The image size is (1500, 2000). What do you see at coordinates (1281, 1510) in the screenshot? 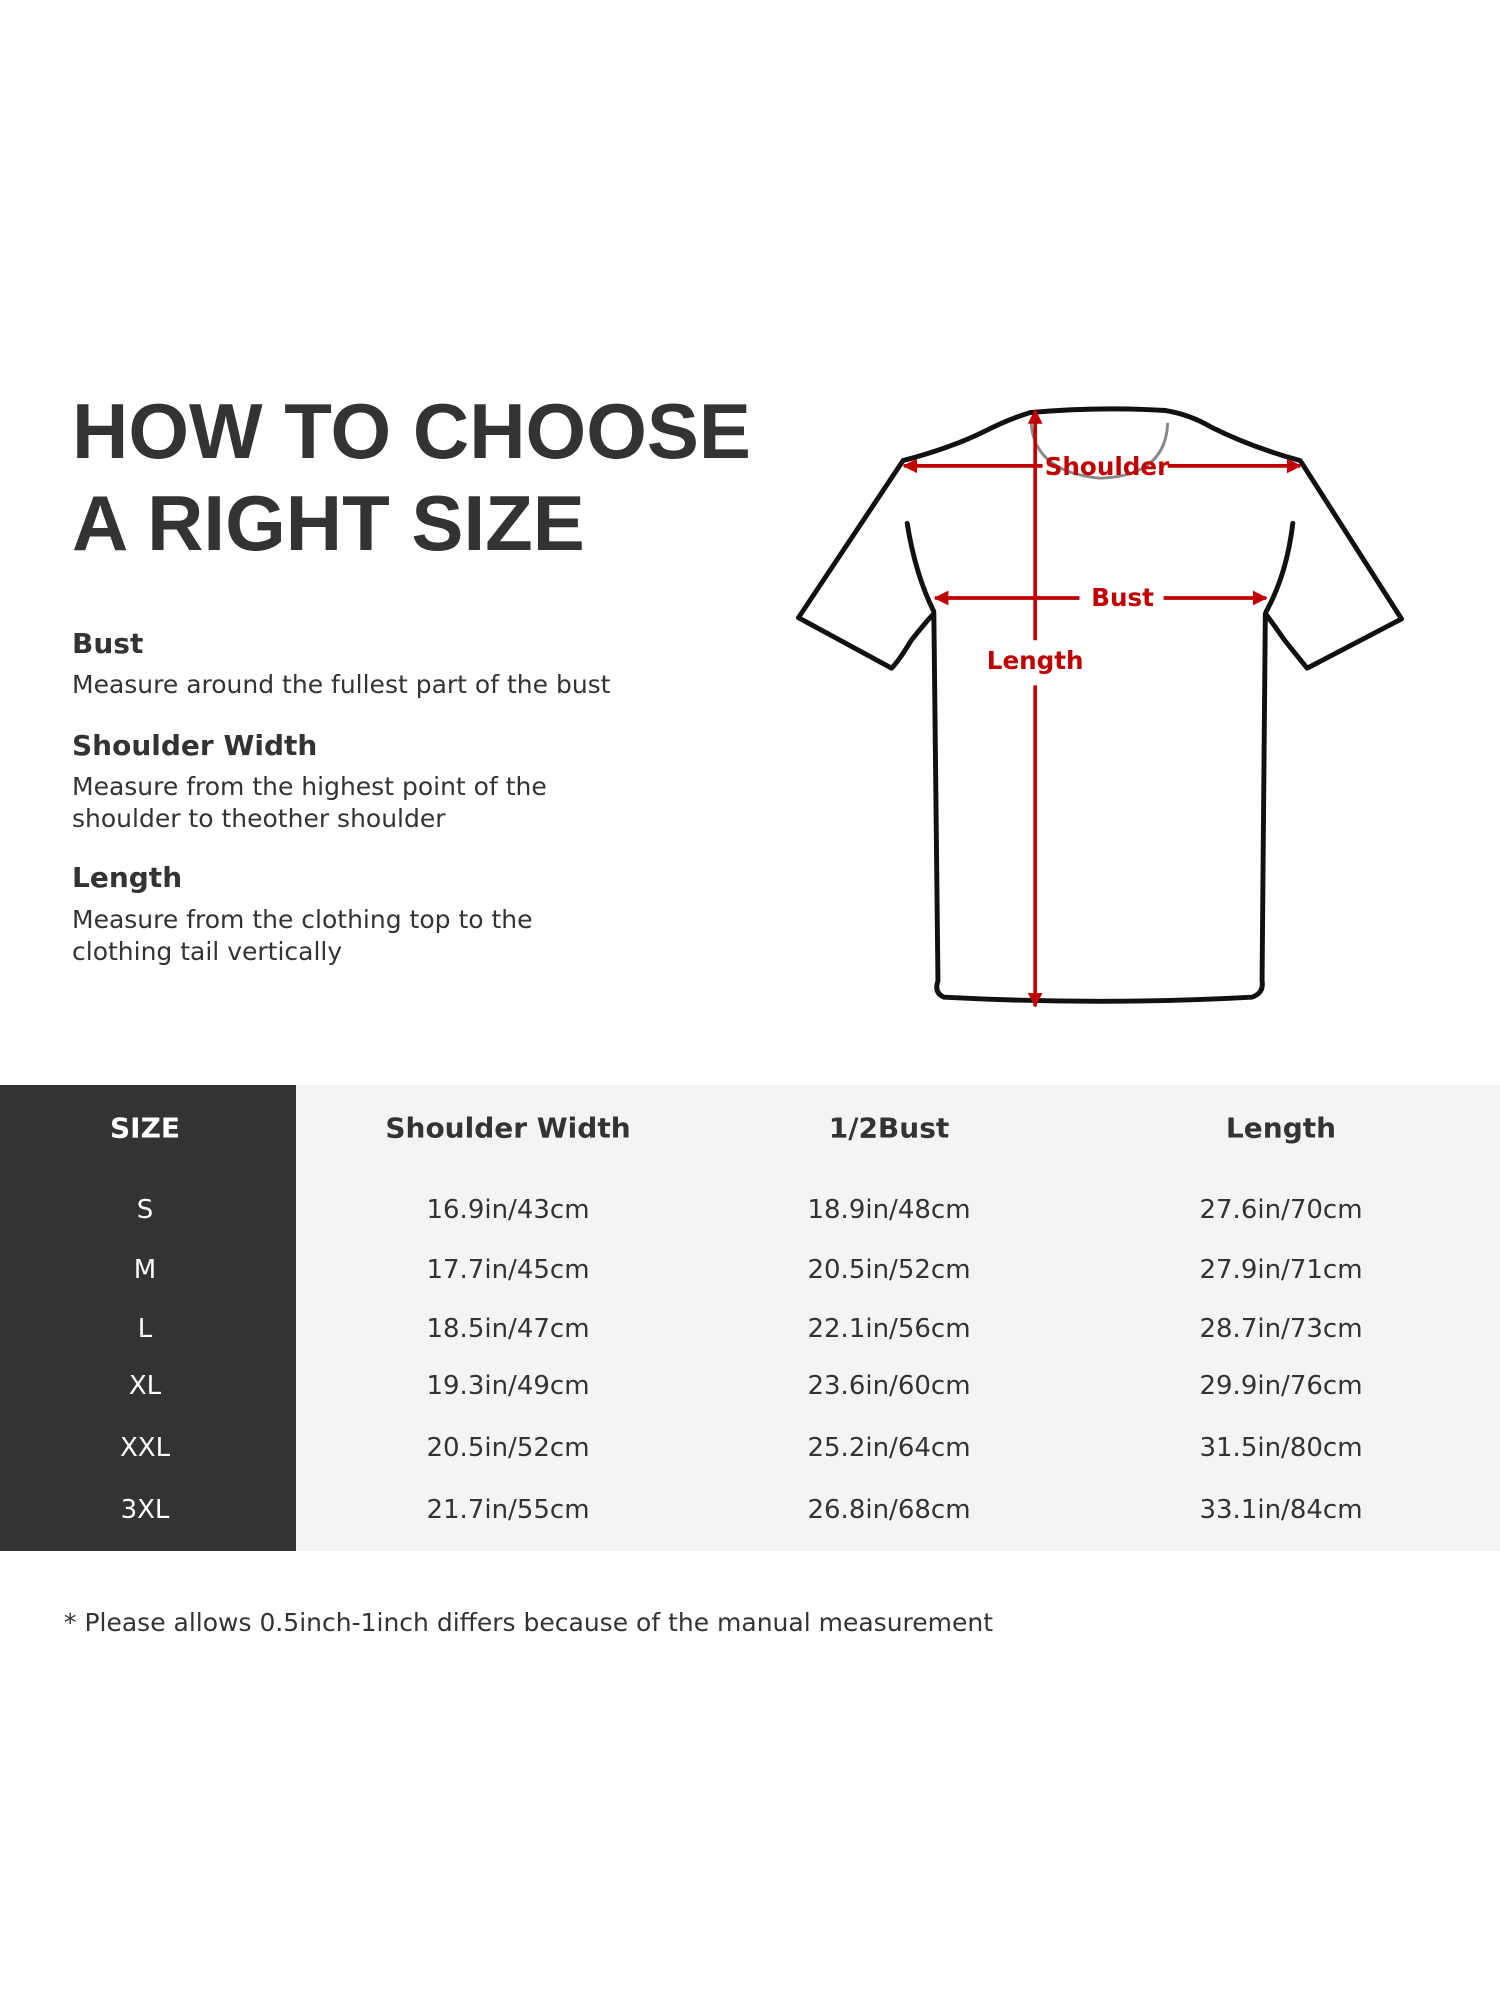
I see `table-cell: 33.1in/84cm` at bounding box center [1281, 1510].